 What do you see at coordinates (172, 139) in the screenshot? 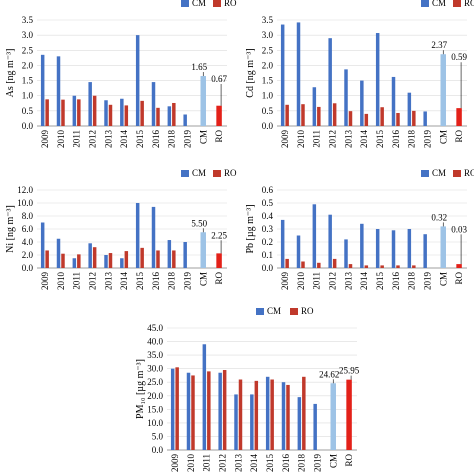
I see `as-xtick-label: 2018` at bounding box center [172, 139].